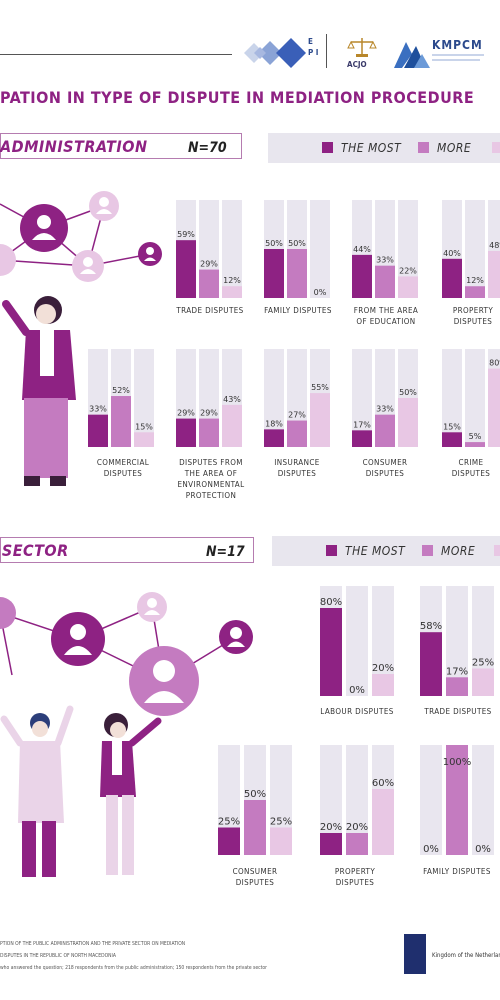 The image size is (500, 1000). Describe the element at coordinates (457, 871) in the screenshot. I see `chart-label-family-2: FAMILY DISPUTES` at that location.